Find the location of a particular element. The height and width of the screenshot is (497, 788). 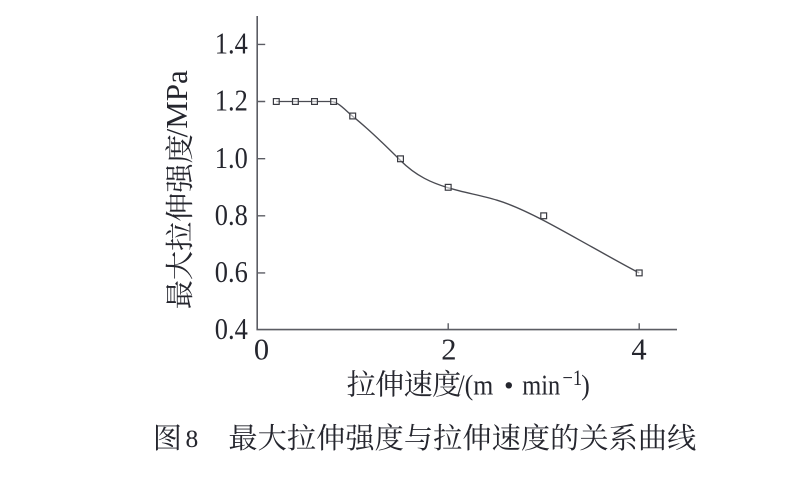

svg-text: 1.4 is located at coordinates (231, 44).